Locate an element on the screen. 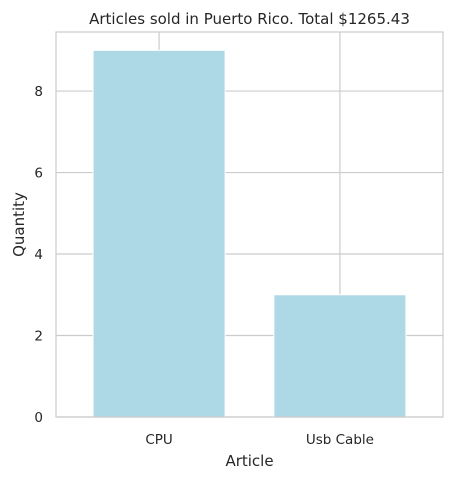  y-tick-label-0: 0 is located at coordinates (38, 418).